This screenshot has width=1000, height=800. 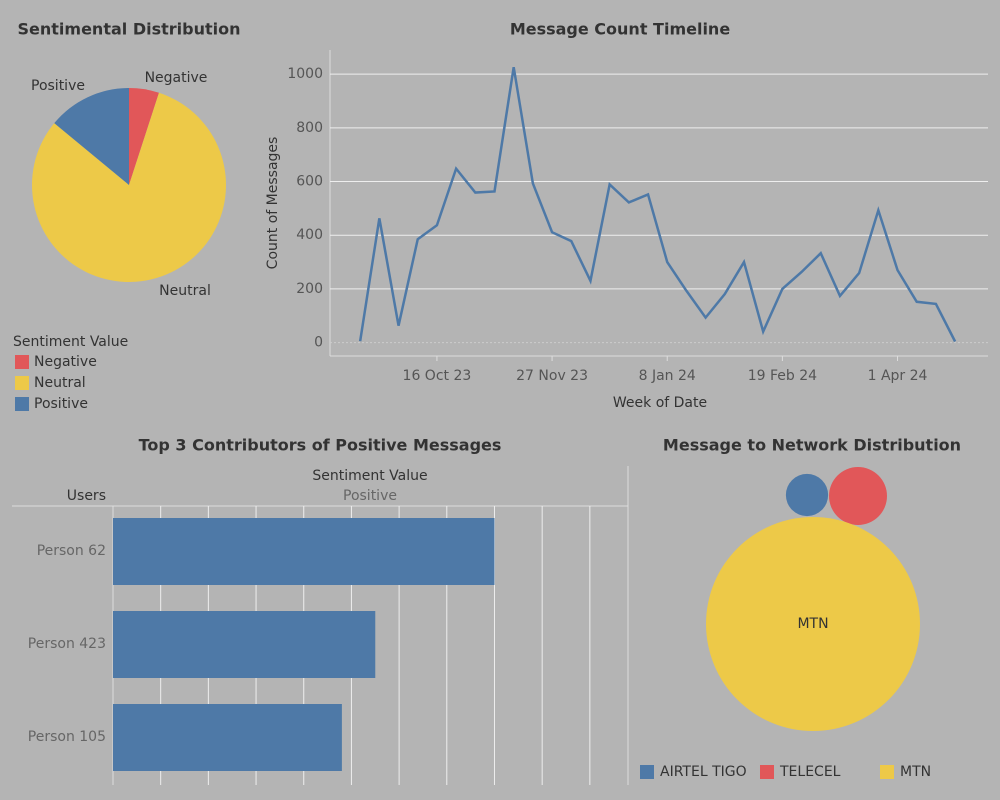 I want to click on chart-title: Top 3 Contributors of Positive Messages, so click(x=320, y=445).